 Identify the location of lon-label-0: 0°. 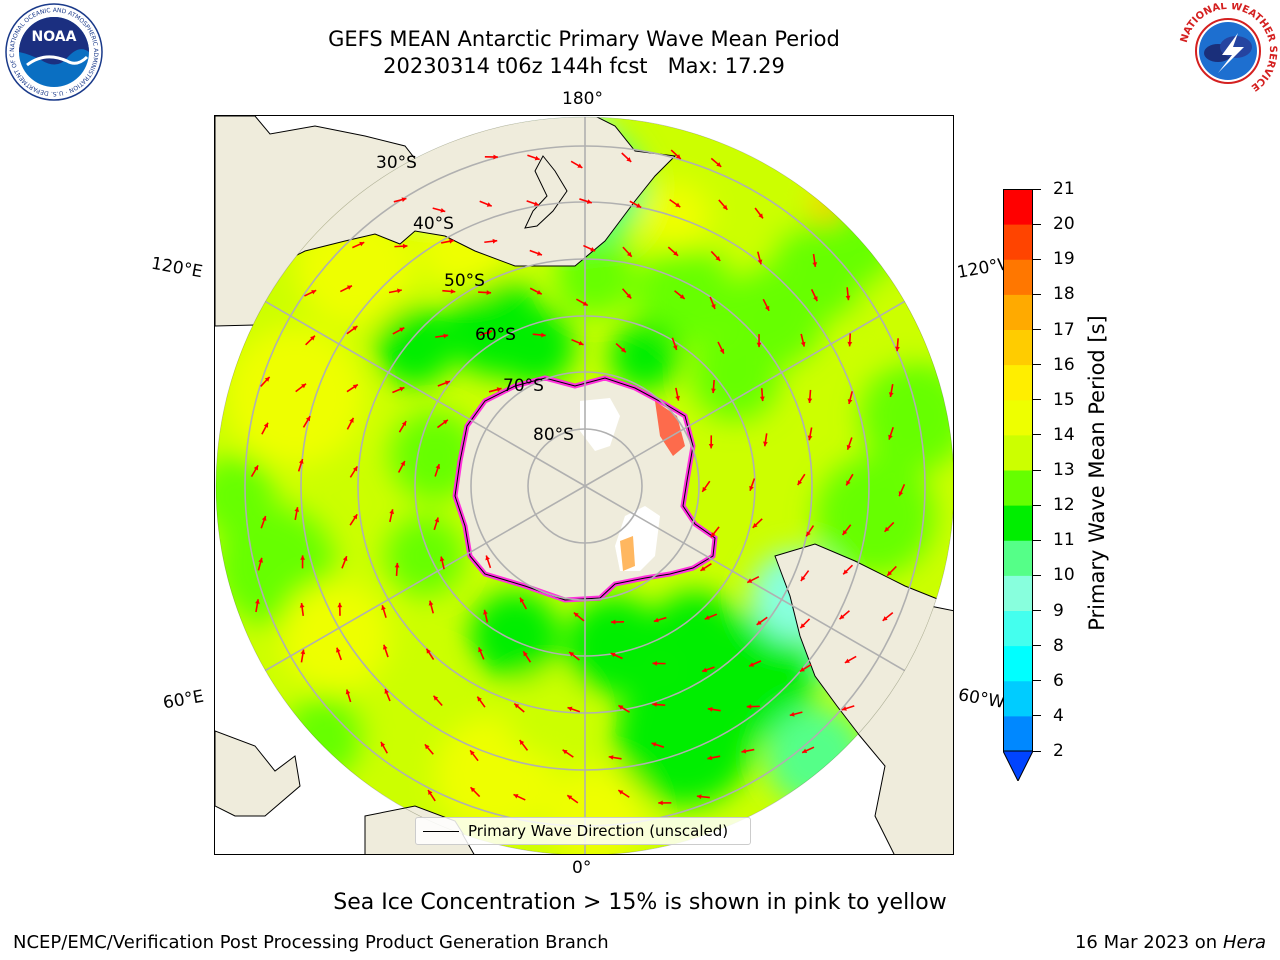
(582, 868).